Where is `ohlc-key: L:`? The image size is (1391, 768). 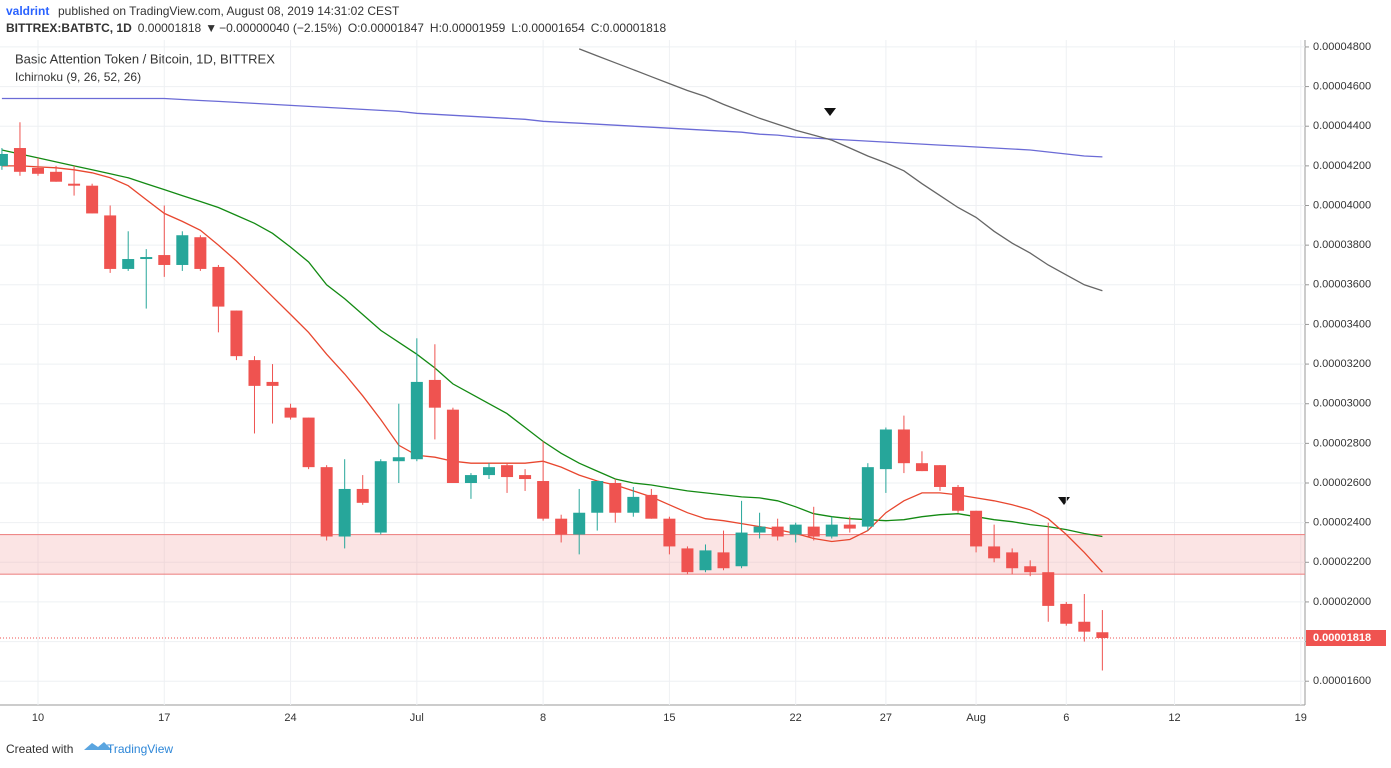
ohlc-key: L: is located at coordinates (516, 28).